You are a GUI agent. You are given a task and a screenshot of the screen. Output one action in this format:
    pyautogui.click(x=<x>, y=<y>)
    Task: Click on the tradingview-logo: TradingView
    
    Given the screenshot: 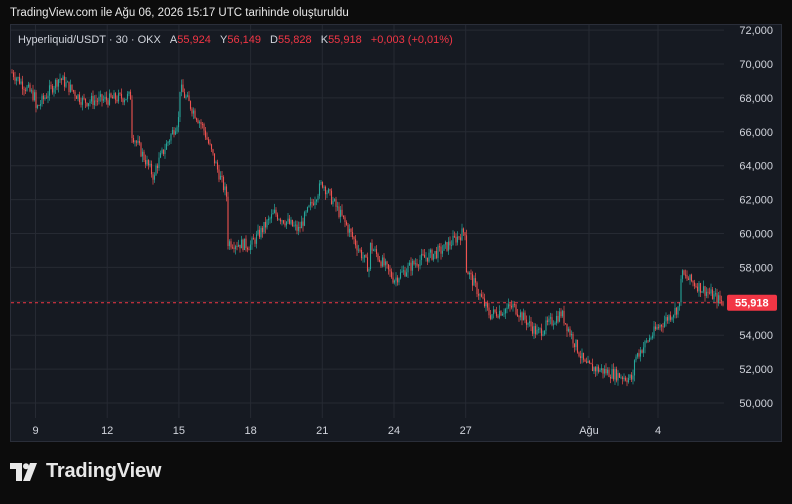 What is the action you would take?
    pyautogui.click(x=85, y=471)
    